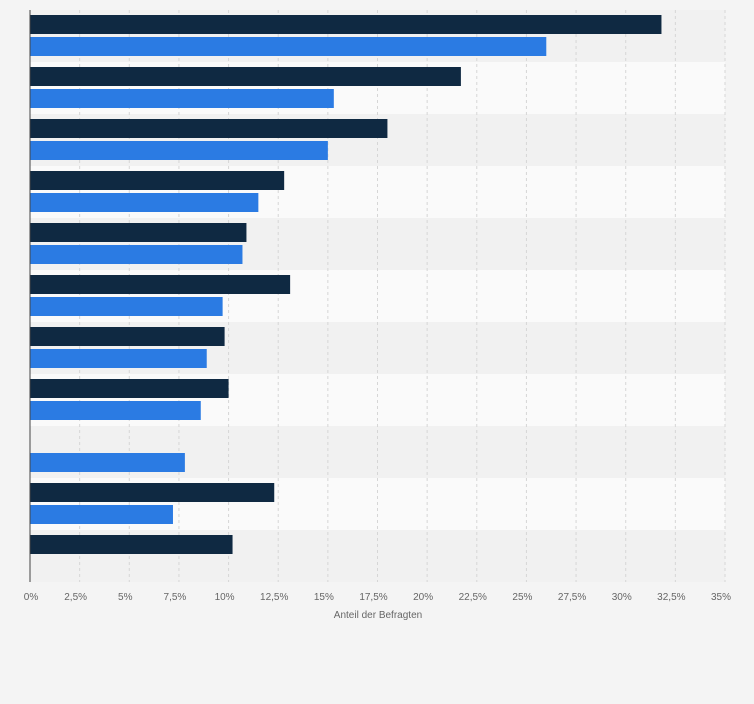 This screenshot has height=704, width=754. Describe the element at coordinates (324, 597) in the screenshot. I see `x-tick-label: 15%` at that location.